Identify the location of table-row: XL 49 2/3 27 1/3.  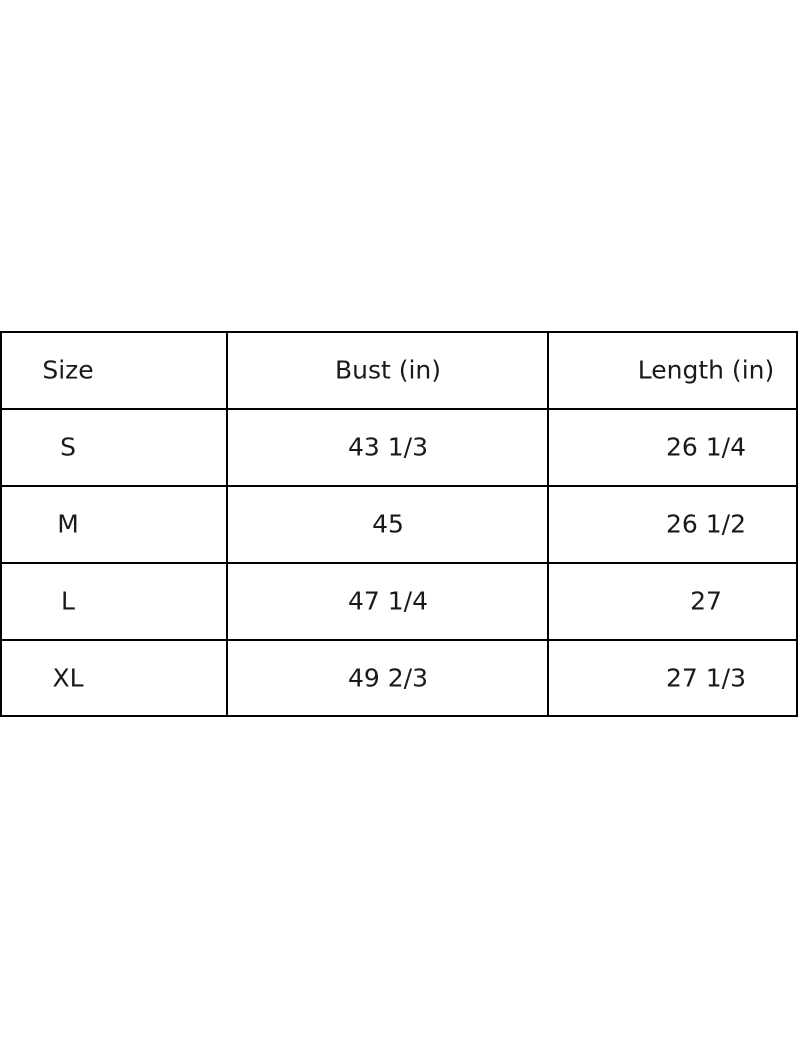
(400, 677).